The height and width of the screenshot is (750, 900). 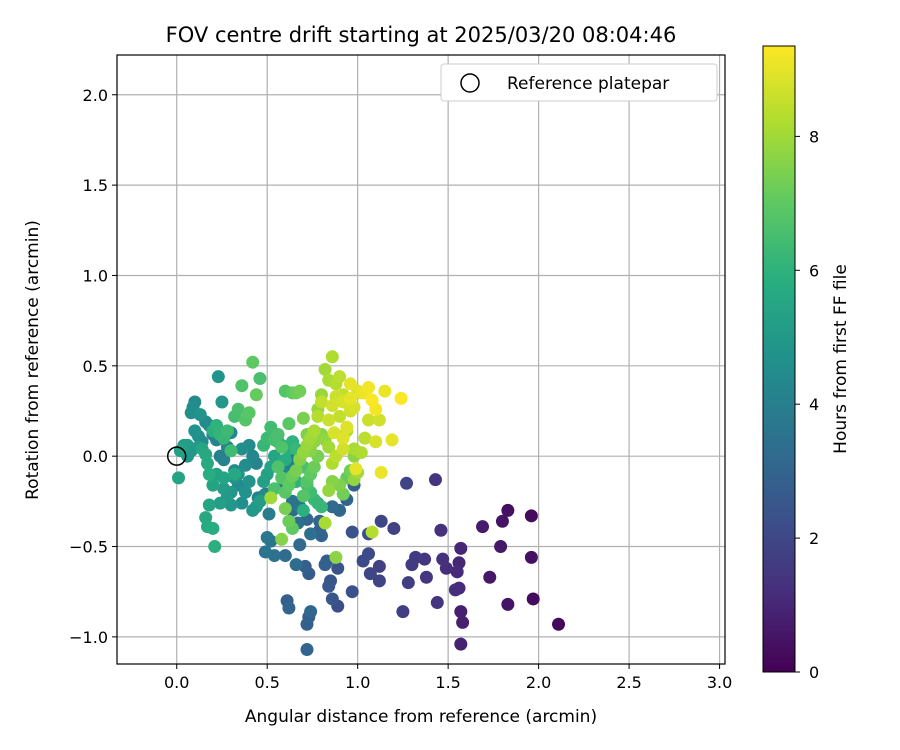 I want to click on legend: Reference platepar, so click(x=579, y=82).